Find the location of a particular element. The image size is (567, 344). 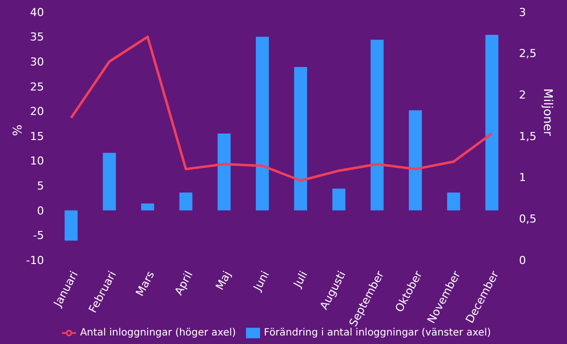

y2-tick-label: 2,5 is located at coordinates (527, 53).